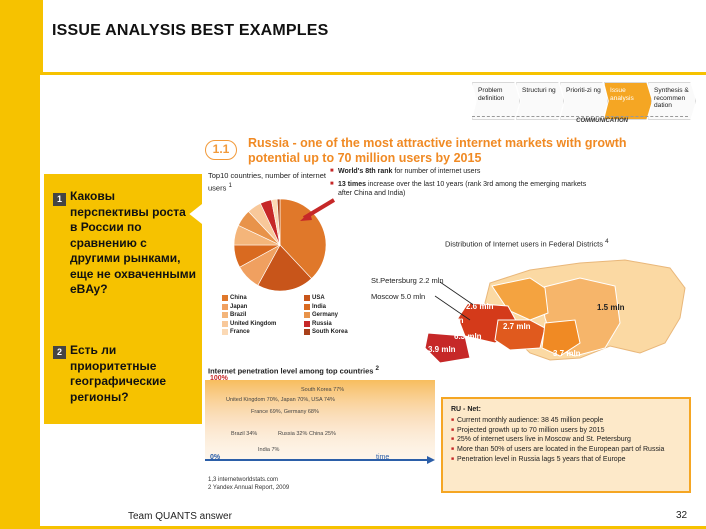 The height and width of the screenshot is (529, 706). What do you see at coordinates (238, 298) in the screenshot?
I see `legend-label: China` at bounding box center [238, 298].